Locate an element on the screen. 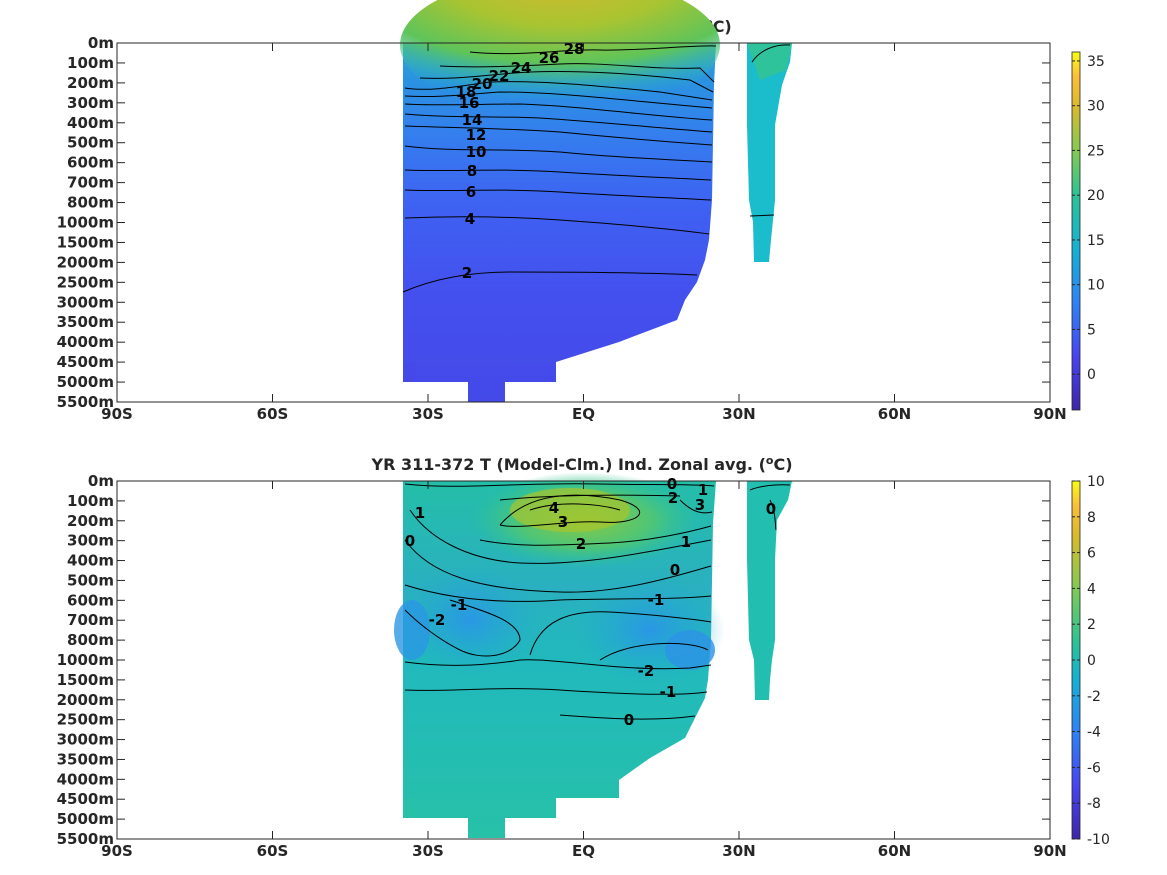 Image resolution: width=1167 pixels, height=875 pixels. colorbar-tick-label: 4 is located at coordinates (1091, 589).